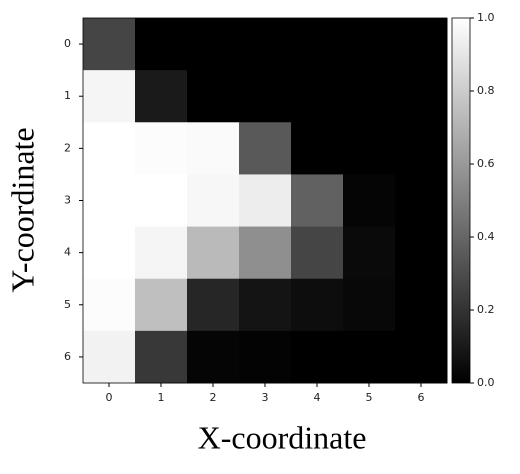 This screenshot has width=520, height=474. Describe the element at coordinates (486, 309) in the screenshot. I see `colorbar-tick-label: 0.2` at that location.